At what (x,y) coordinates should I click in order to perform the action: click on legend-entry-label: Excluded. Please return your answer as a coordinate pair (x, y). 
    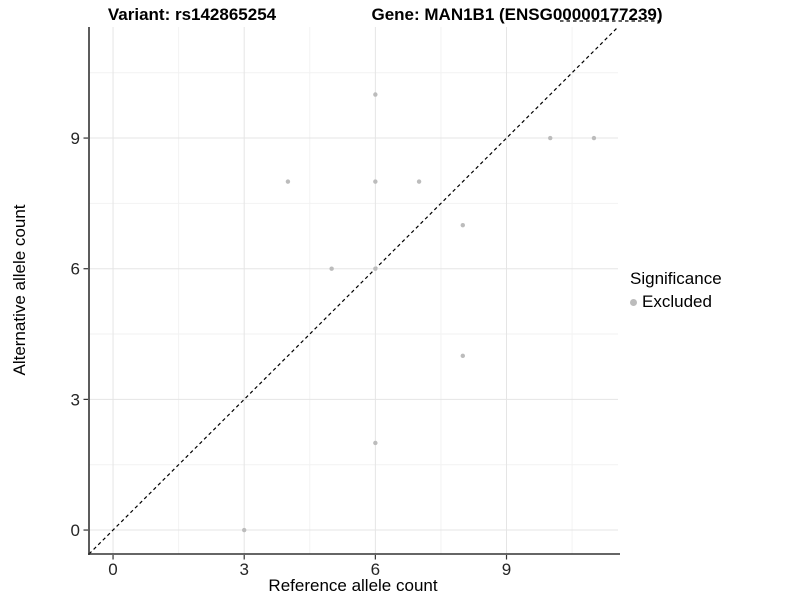
    Looking at the image, I should click on (677, 301).